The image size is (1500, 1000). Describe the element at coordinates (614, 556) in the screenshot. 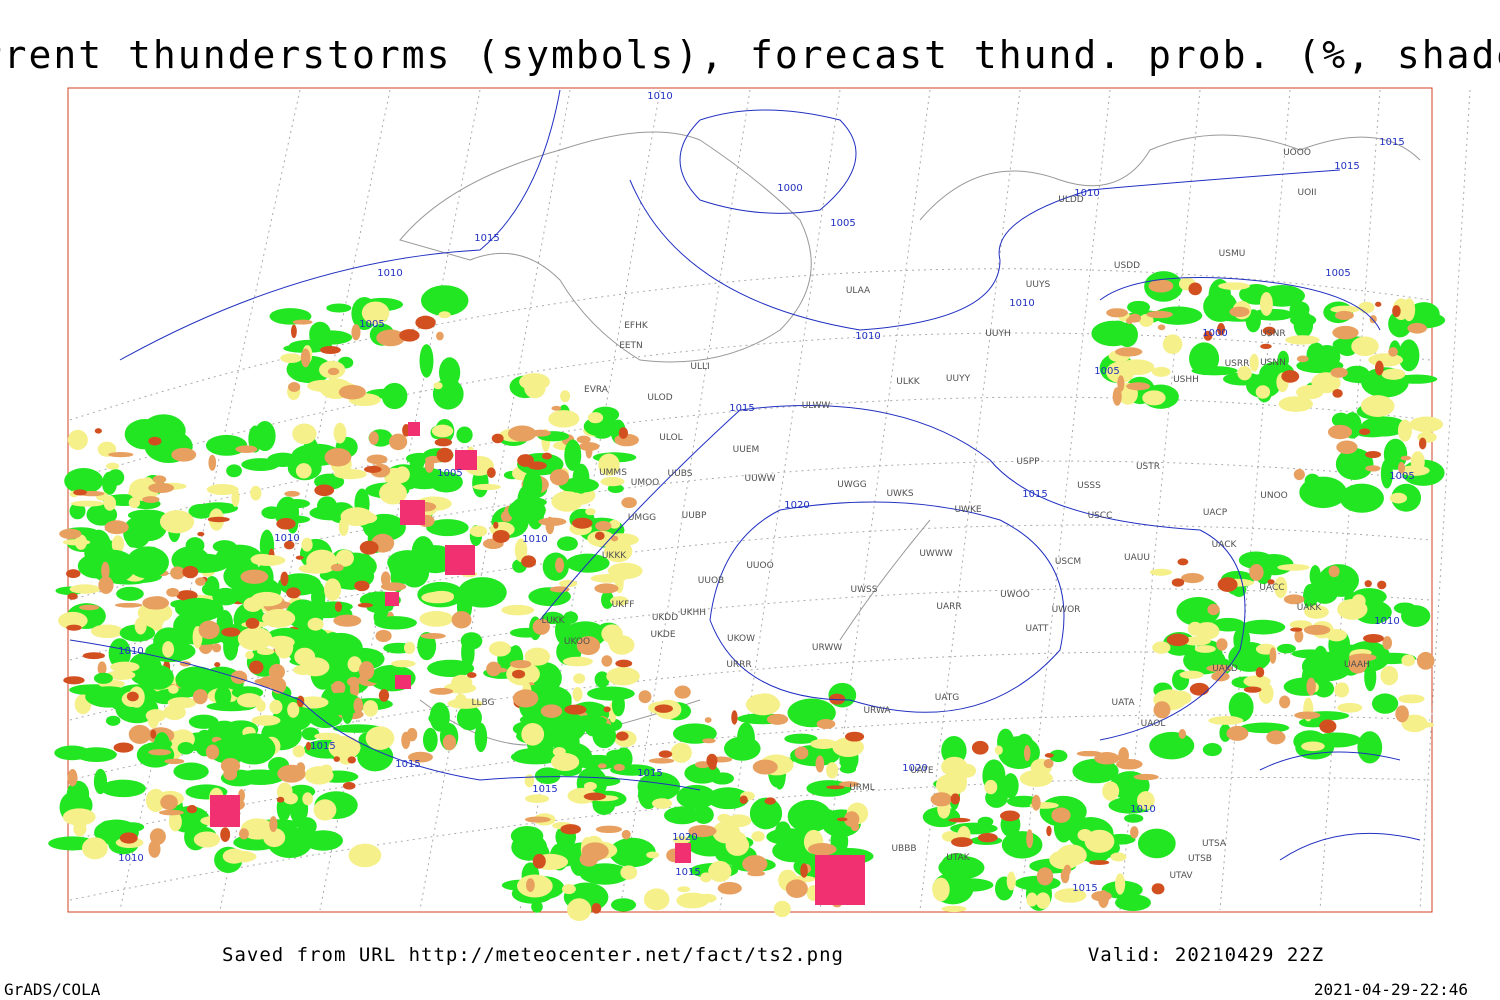

I see `station-code: UKKK` at that location.